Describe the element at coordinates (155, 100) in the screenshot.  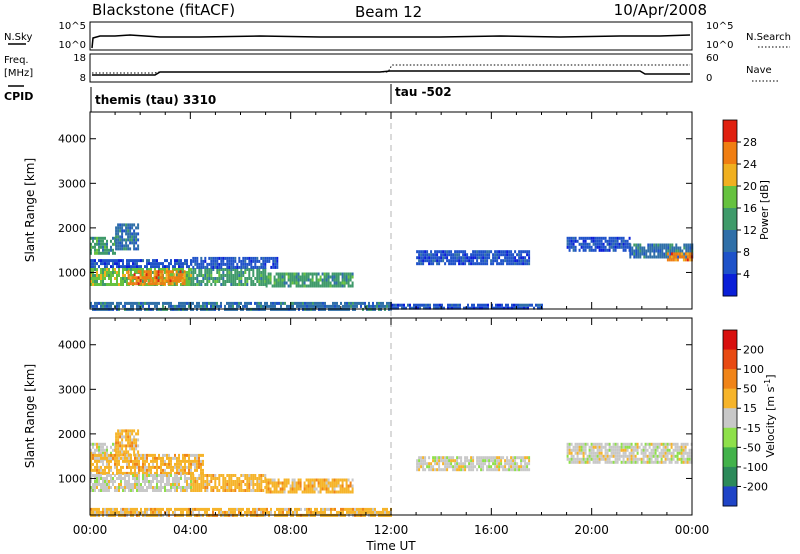
I see `cpid-program-1: themis (tau) 3310` at that location.